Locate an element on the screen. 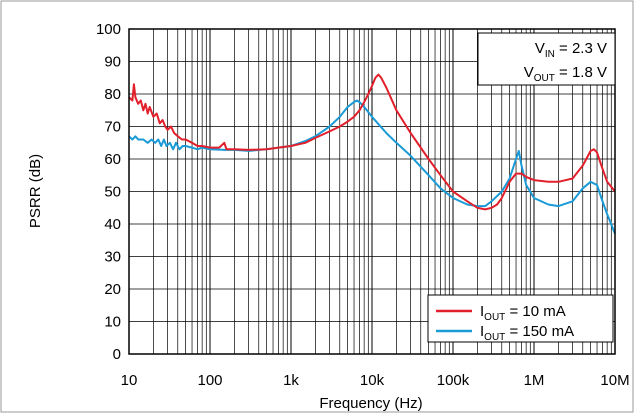  y-tick-label: 80 is located at coordinates (112, 94).